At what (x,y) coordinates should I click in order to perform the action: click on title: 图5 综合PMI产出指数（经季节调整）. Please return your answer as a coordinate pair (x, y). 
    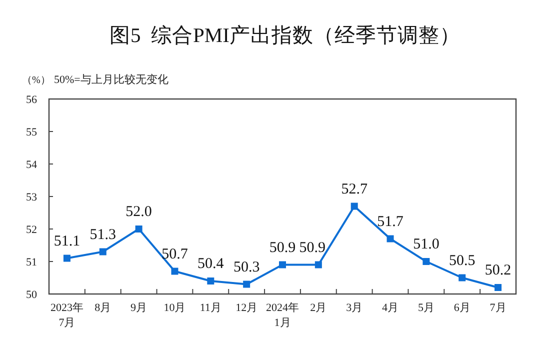
    Looking at the image, I should click on (285, 36).